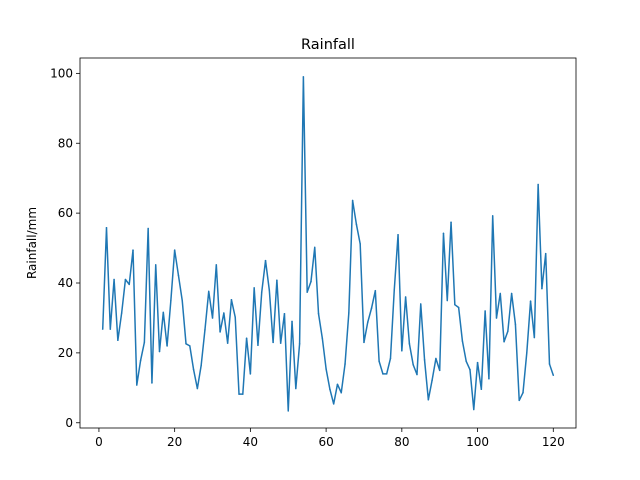  What do you see at coordinates (325, 442) in the screenshot?
I see `x-tick-label: 60` at bounding box center [325, 442].